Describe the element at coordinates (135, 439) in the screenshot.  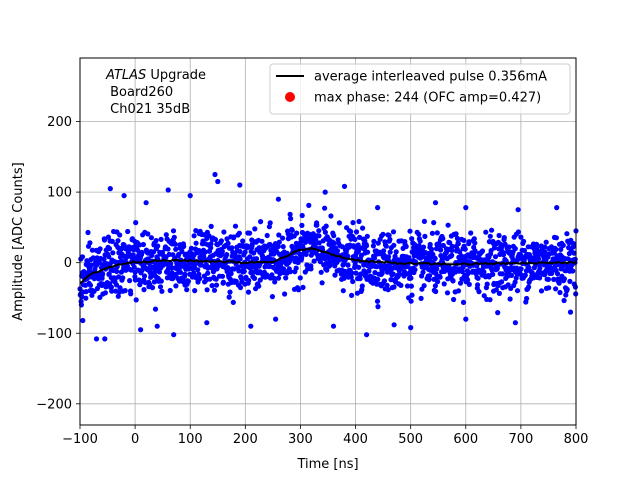
I see `x-tick-label: 0` at that location.